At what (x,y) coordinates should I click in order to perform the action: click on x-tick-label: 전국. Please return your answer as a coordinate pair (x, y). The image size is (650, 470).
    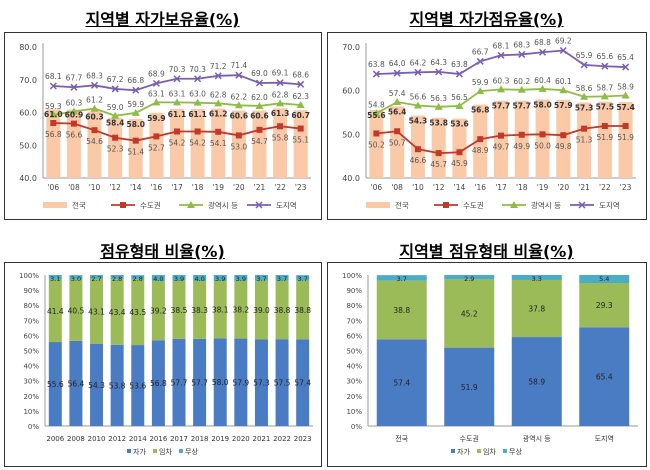
    Looking at the image, I should click on (401, 438).